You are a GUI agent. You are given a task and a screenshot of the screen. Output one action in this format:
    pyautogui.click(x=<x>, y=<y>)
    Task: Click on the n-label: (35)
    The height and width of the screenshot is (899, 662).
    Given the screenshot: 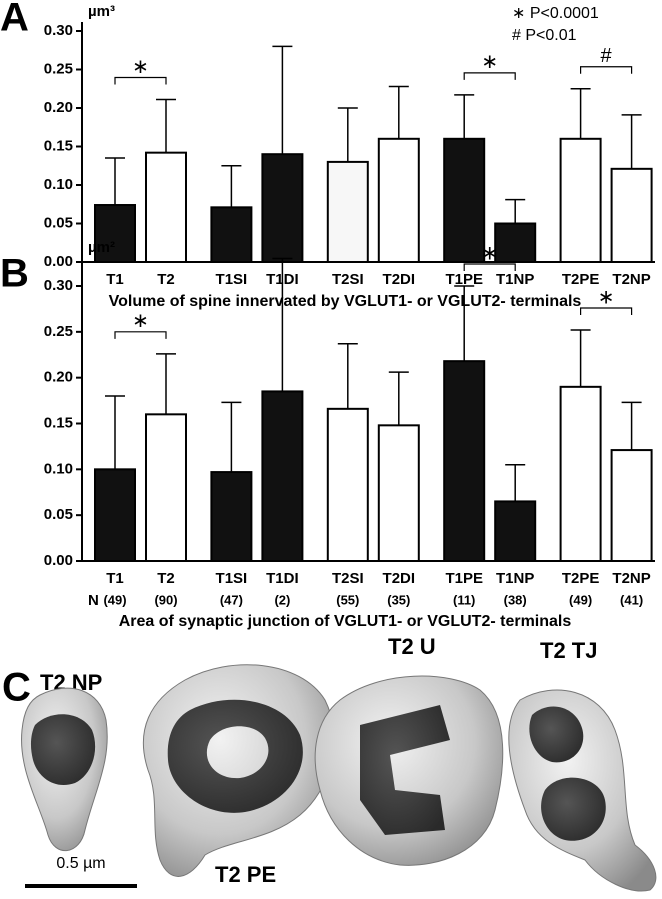 What is the action you would take?
    pyautogui.click(x=398, y=599)
    